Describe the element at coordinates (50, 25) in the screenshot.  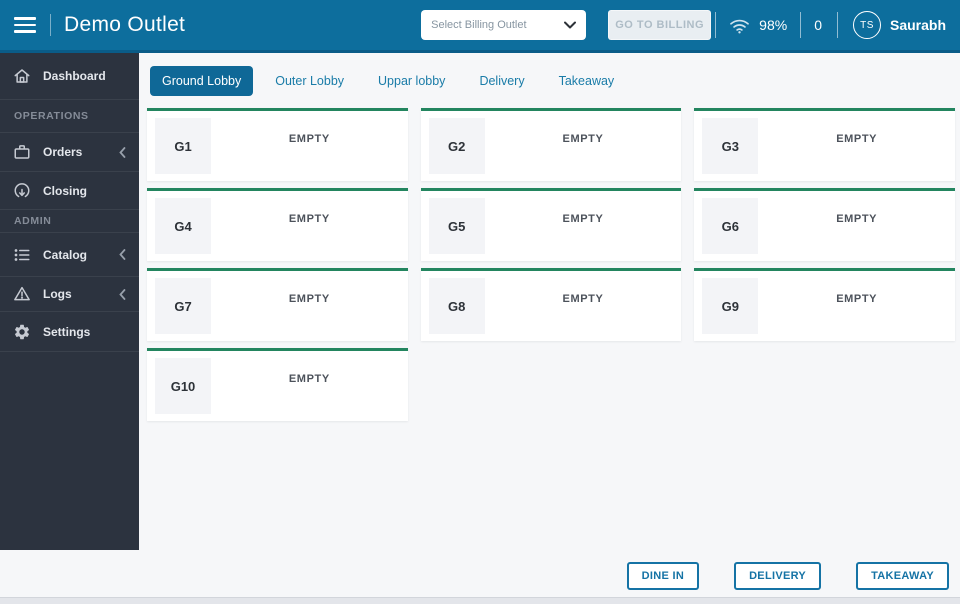
I see `title-divider` at that location.